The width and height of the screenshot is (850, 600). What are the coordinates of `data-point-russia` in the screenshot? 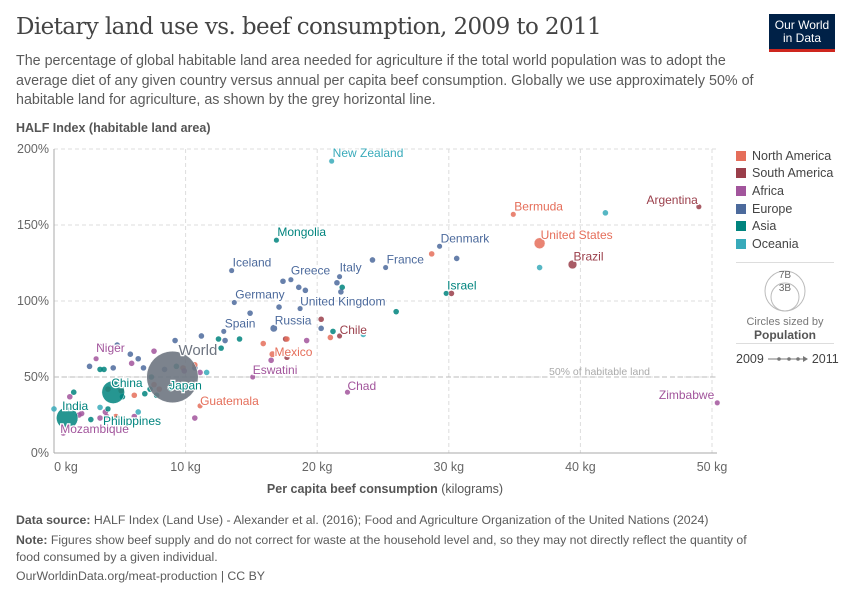 It's located at (273, 328).